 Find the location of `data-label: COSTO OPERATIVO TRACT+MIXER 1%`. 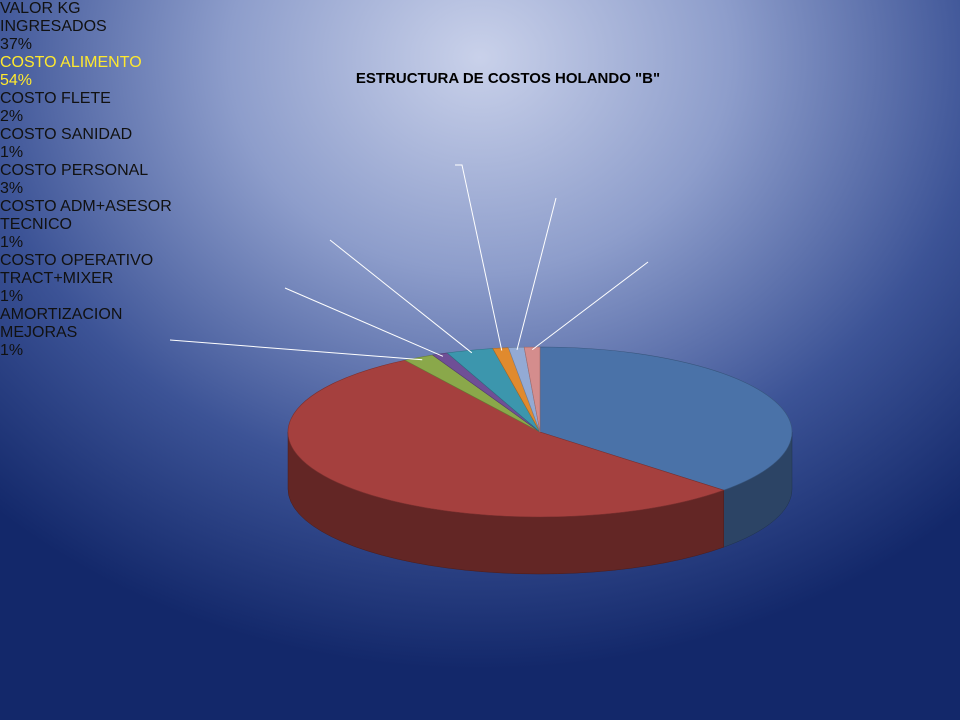

data-label: COSTO OPERATIVO TRACT+MIXER 1% is located at coordinates (82, 279).